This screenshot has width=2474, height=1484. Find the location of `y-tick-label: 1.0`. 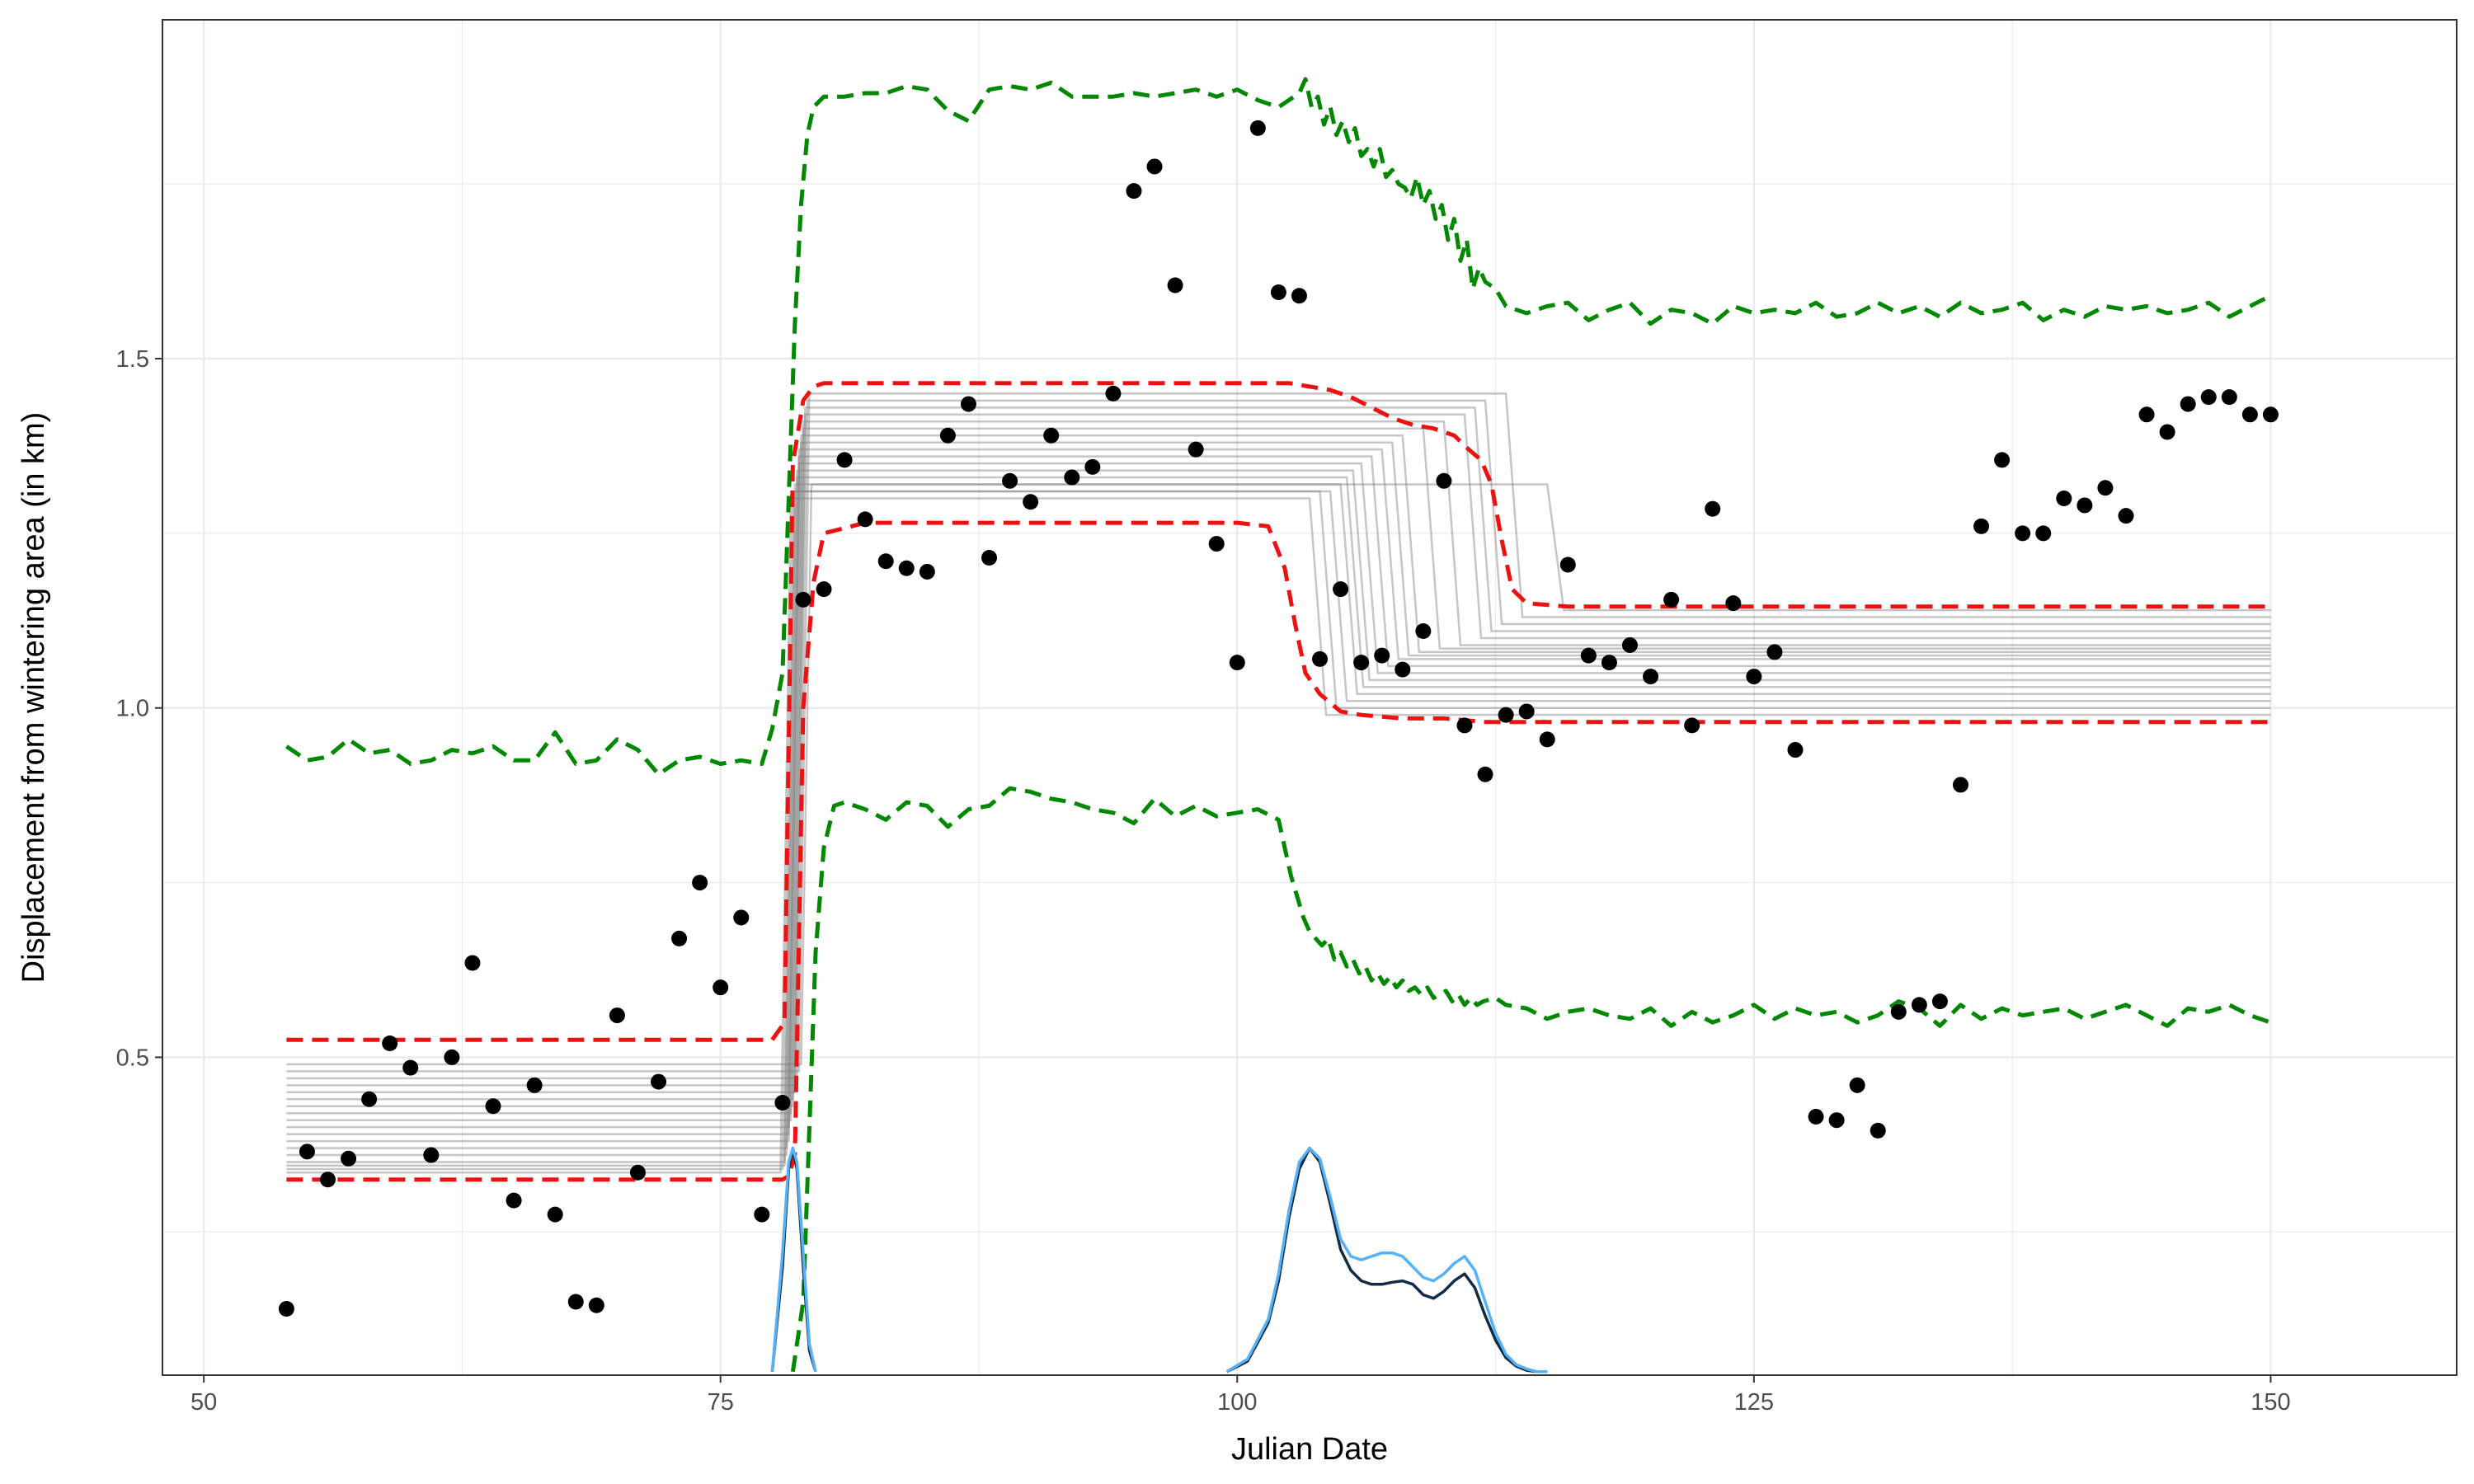

y-tick-label: 1.0 is located at coordinates (132, 709).